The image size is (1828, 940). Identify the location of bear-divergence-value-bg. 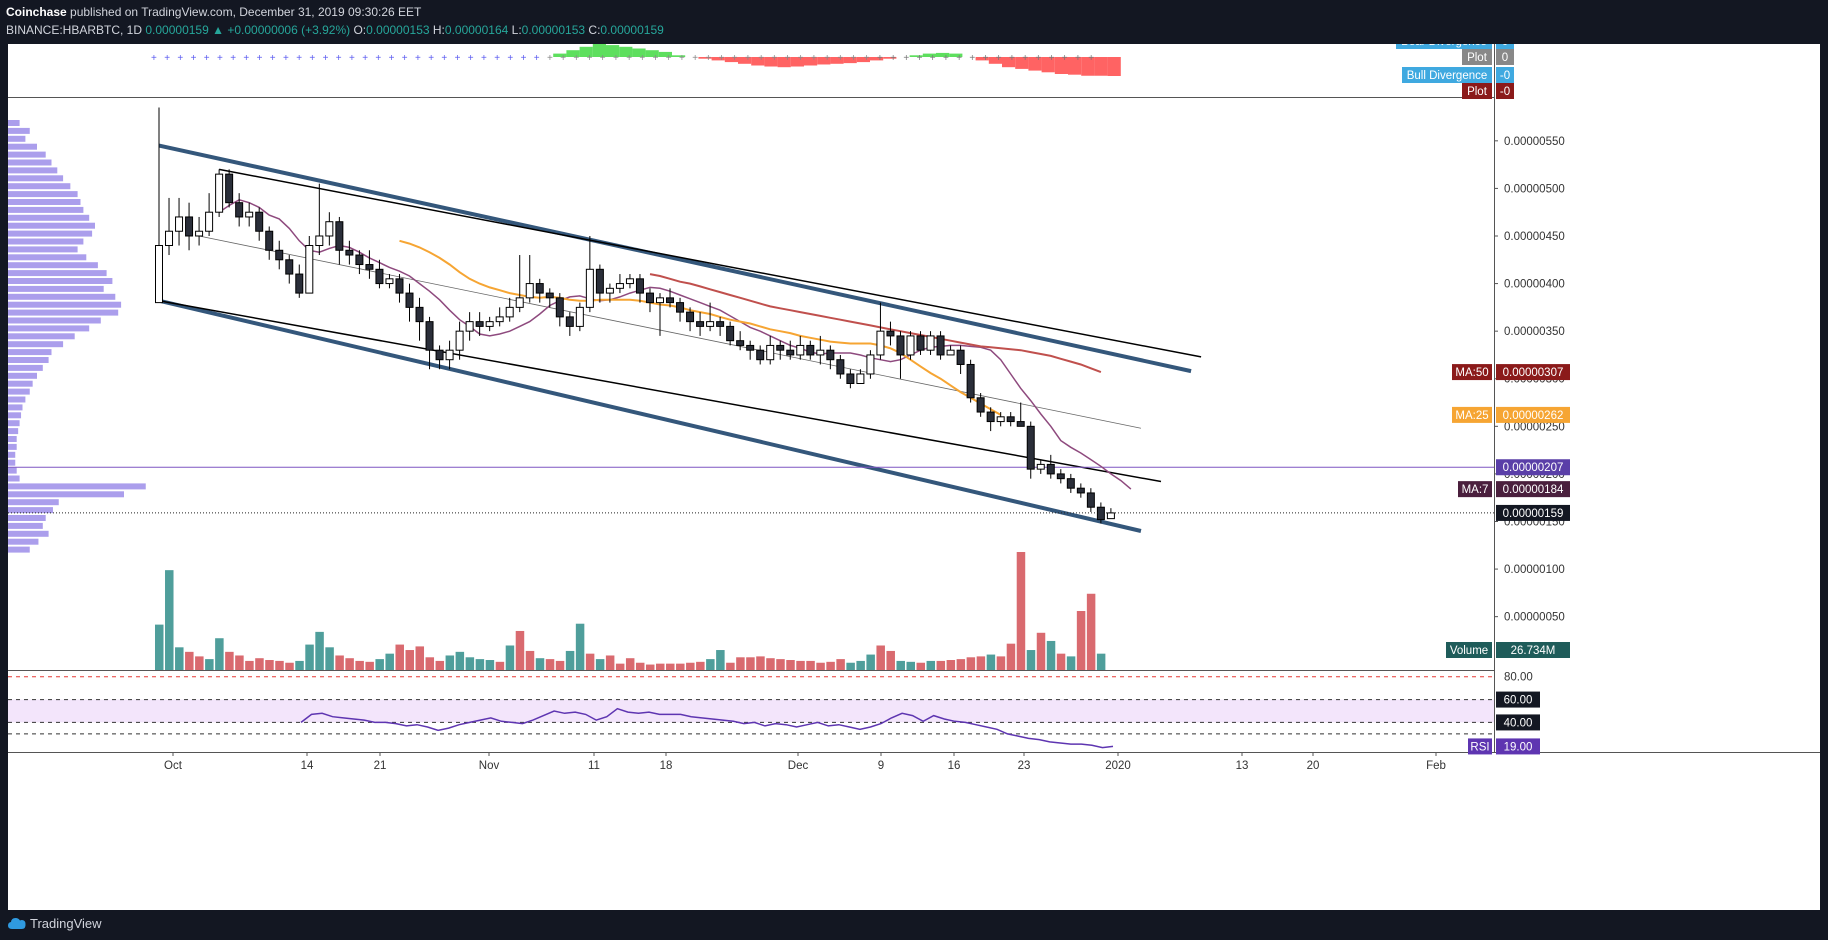
(1505, 46).